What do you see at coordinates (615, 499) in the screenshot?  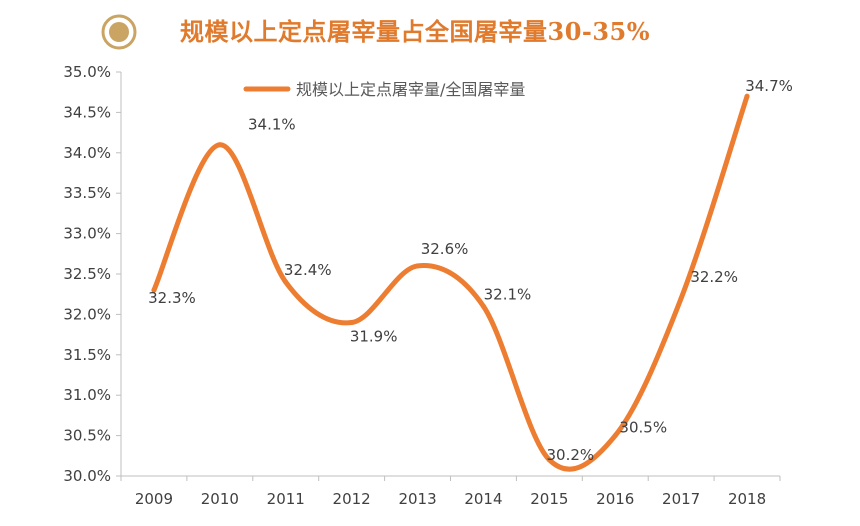 I see `x-tick-label: 2016` at bounding box center [615, 499].